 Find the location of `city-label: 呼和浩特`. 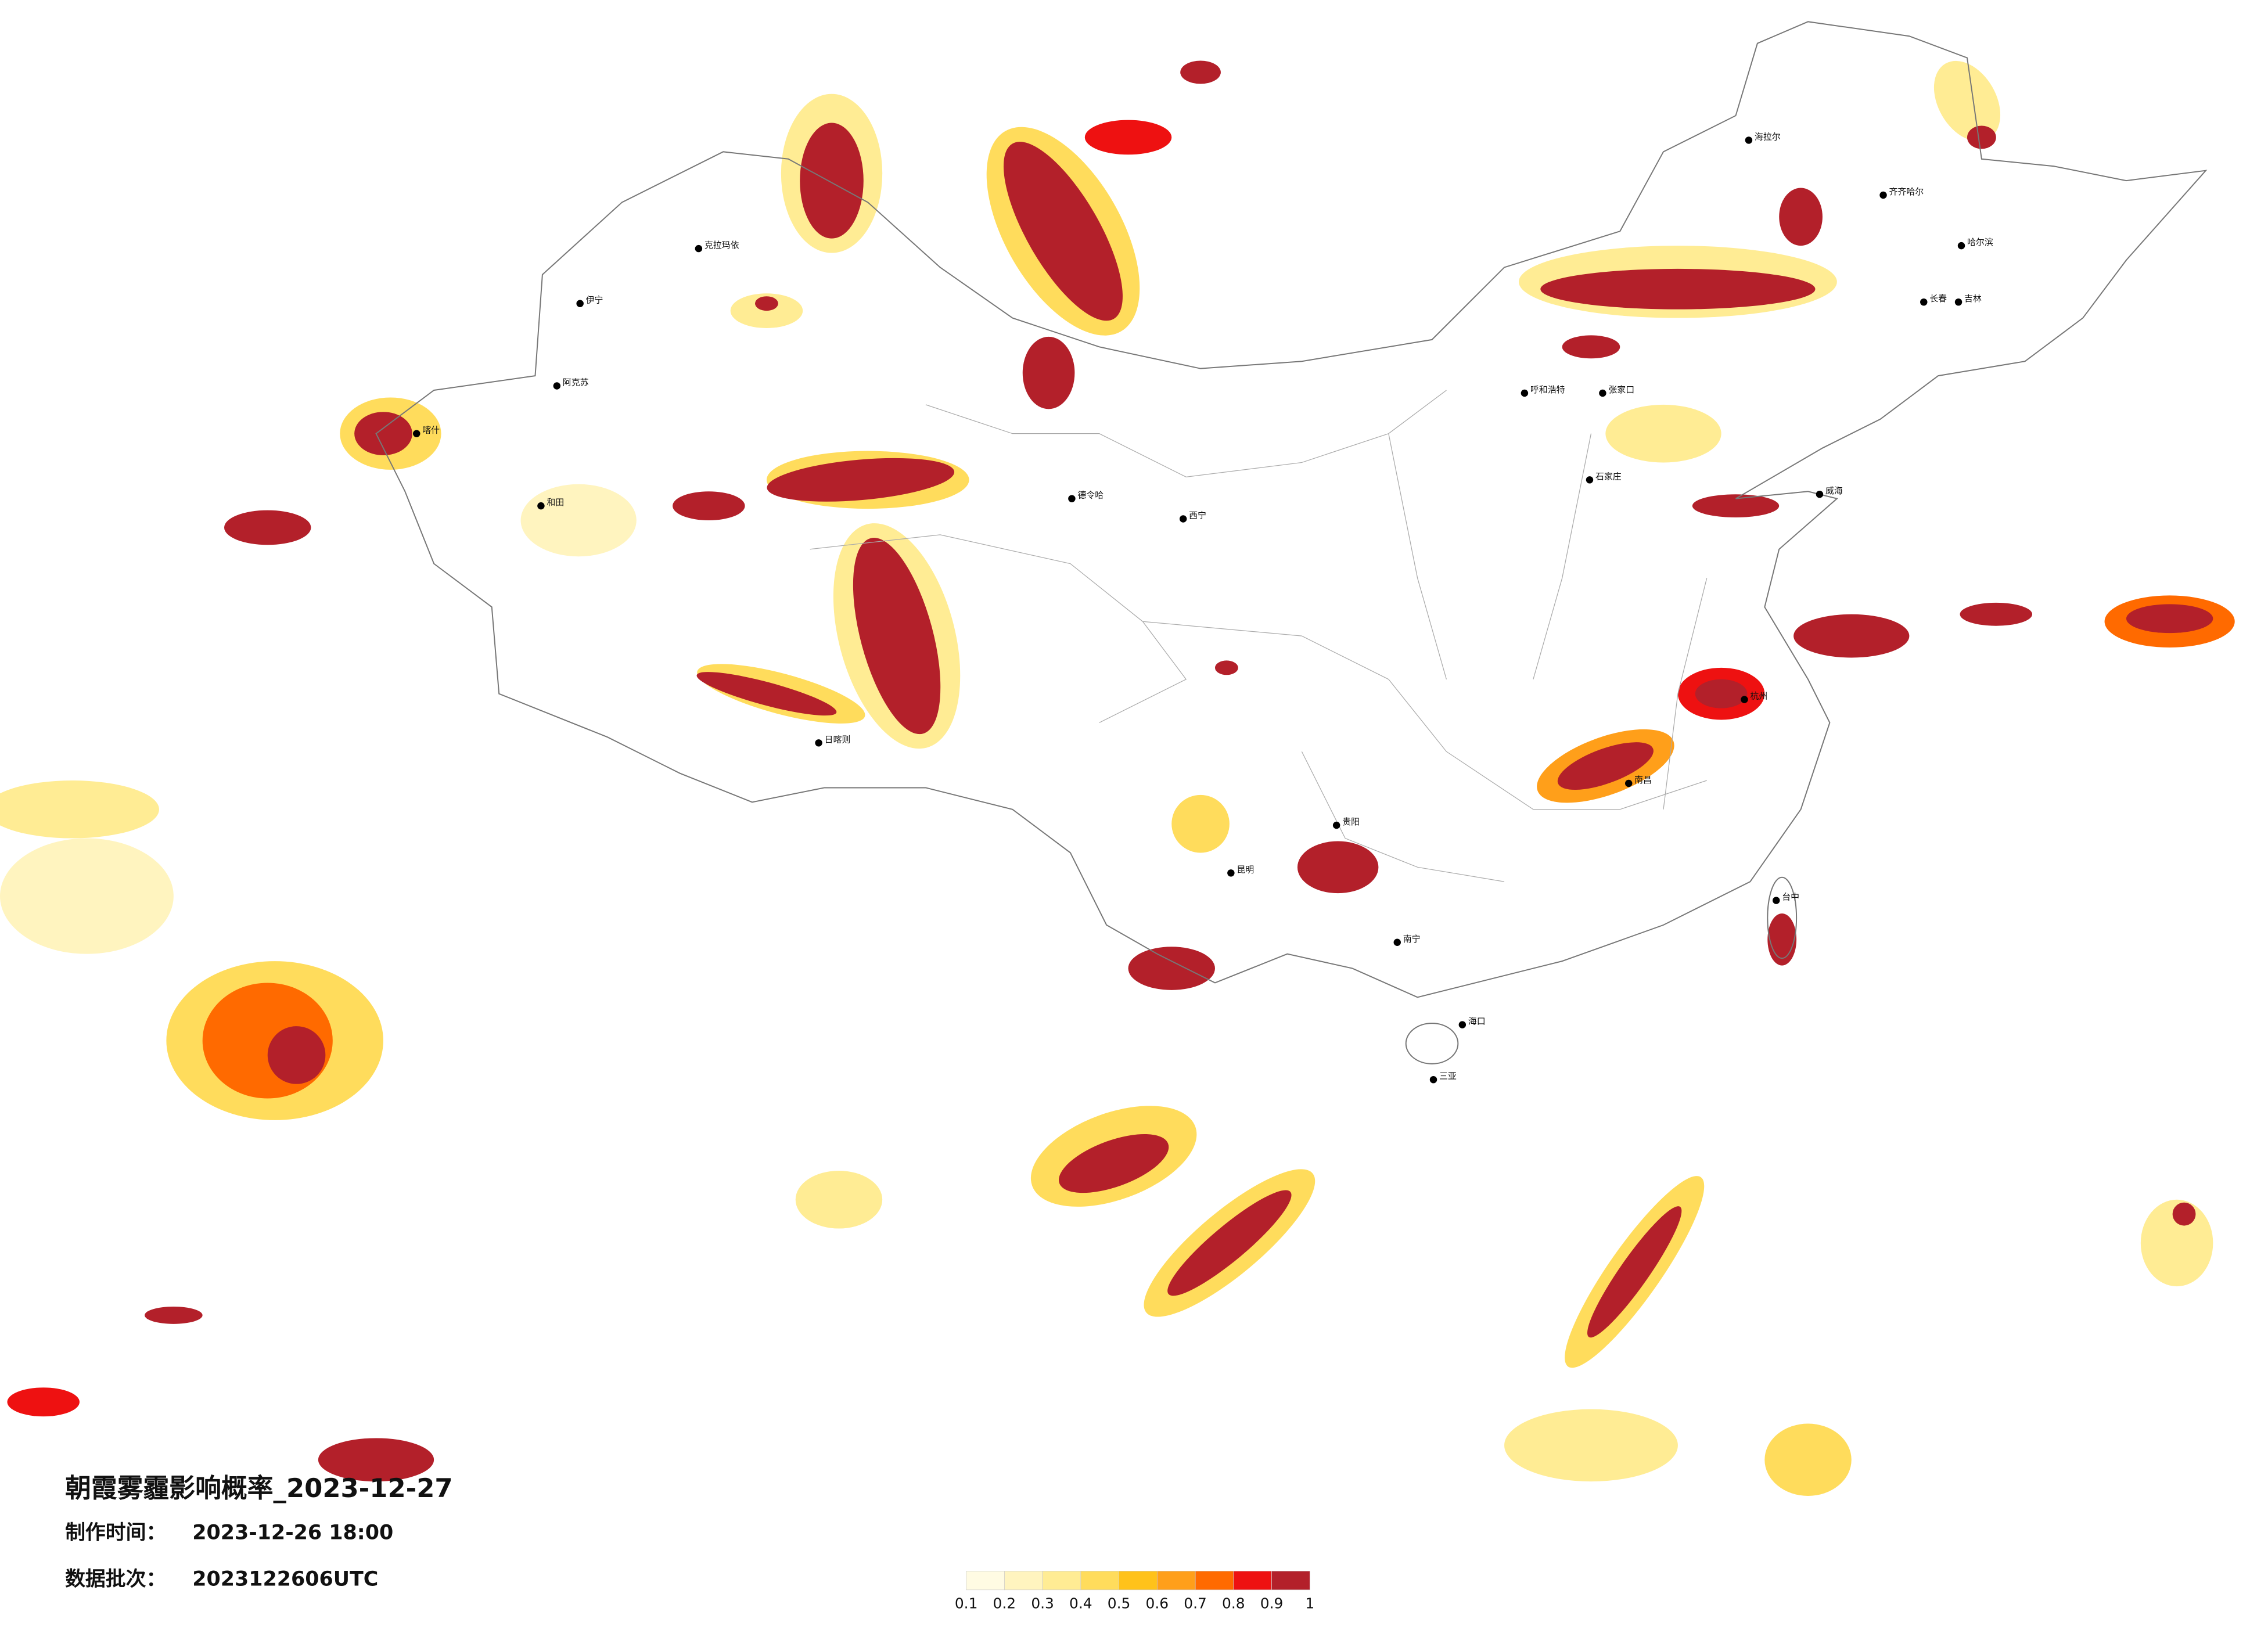

city-label: 呼和浩特 is located at coordinates (1547, 390).